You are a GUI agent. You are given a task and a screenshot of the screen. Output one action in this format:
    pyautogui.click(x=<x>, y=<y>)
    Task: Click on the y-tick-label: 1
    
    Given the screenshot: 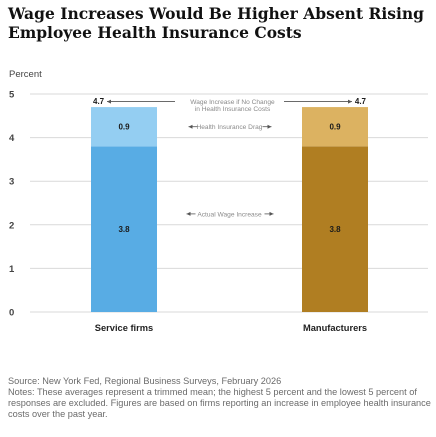 What is the action you would take?
    pyautogui.click(x=12, y=269)
    